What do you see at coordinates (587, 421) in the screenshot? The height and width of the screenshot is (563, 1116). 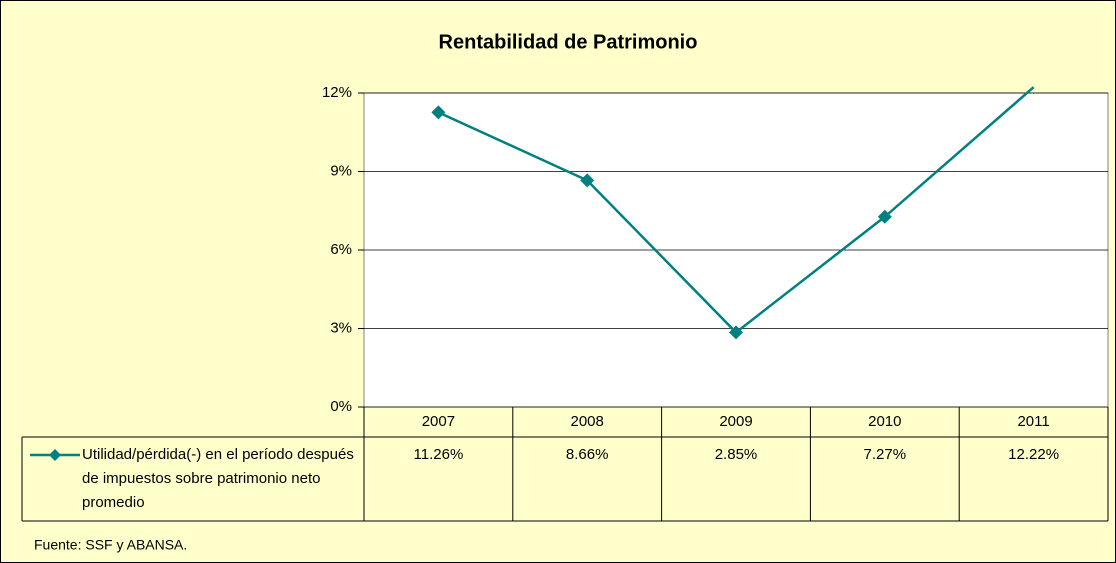 I see `x-tick-label: 2008` at bounding box center [587, 421].